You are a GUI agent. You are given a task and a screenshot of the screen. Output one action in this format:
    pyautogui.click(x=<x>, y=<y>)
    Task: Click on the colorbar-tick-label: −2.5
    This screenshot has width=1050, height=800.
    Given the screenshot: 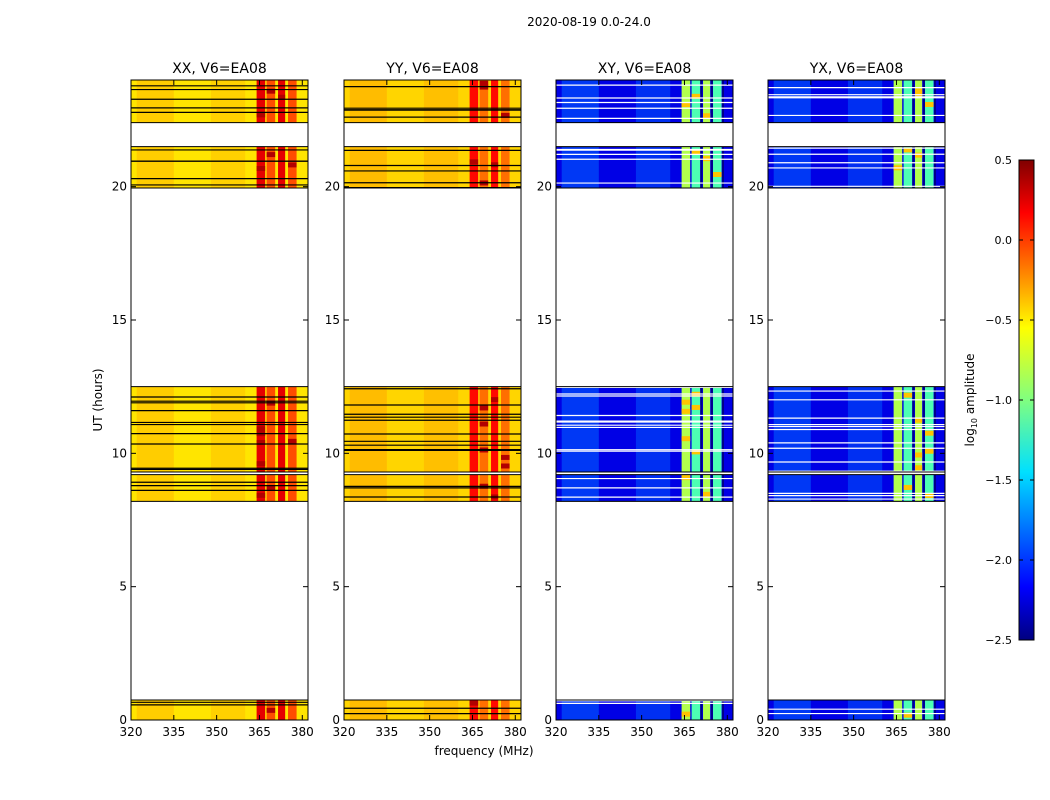 What is the action you would take?
    pyautogui.click(x=998, y=640)
    